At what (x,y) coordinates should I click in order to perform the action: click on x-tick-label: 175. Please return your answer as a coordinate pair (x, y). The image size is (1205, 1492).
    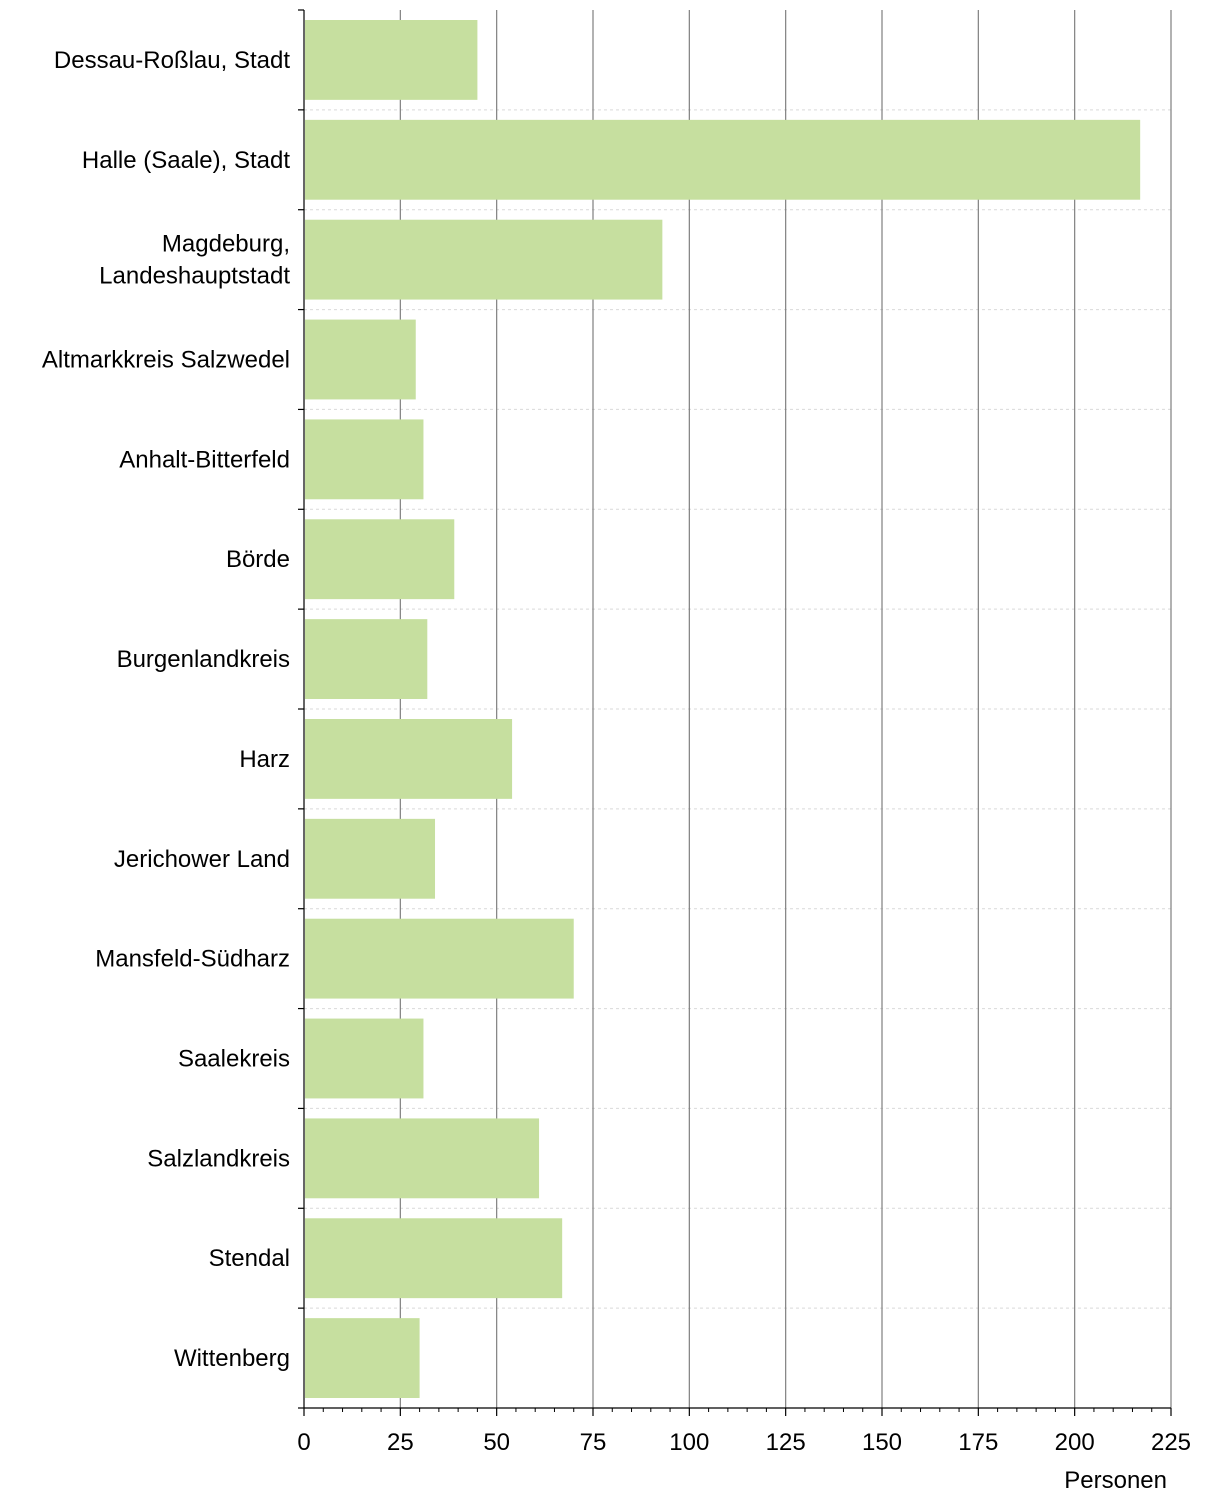
    Looking at the image, I should click on (978, 1442).